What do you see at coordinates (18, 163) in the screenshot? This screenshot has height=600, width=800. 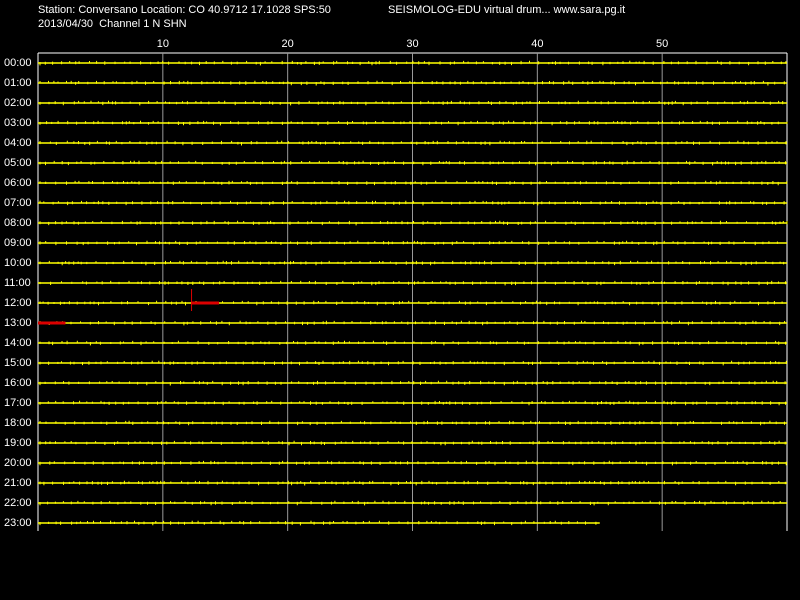 I see `row-label: 05:00` at bounding box center [18, 163].